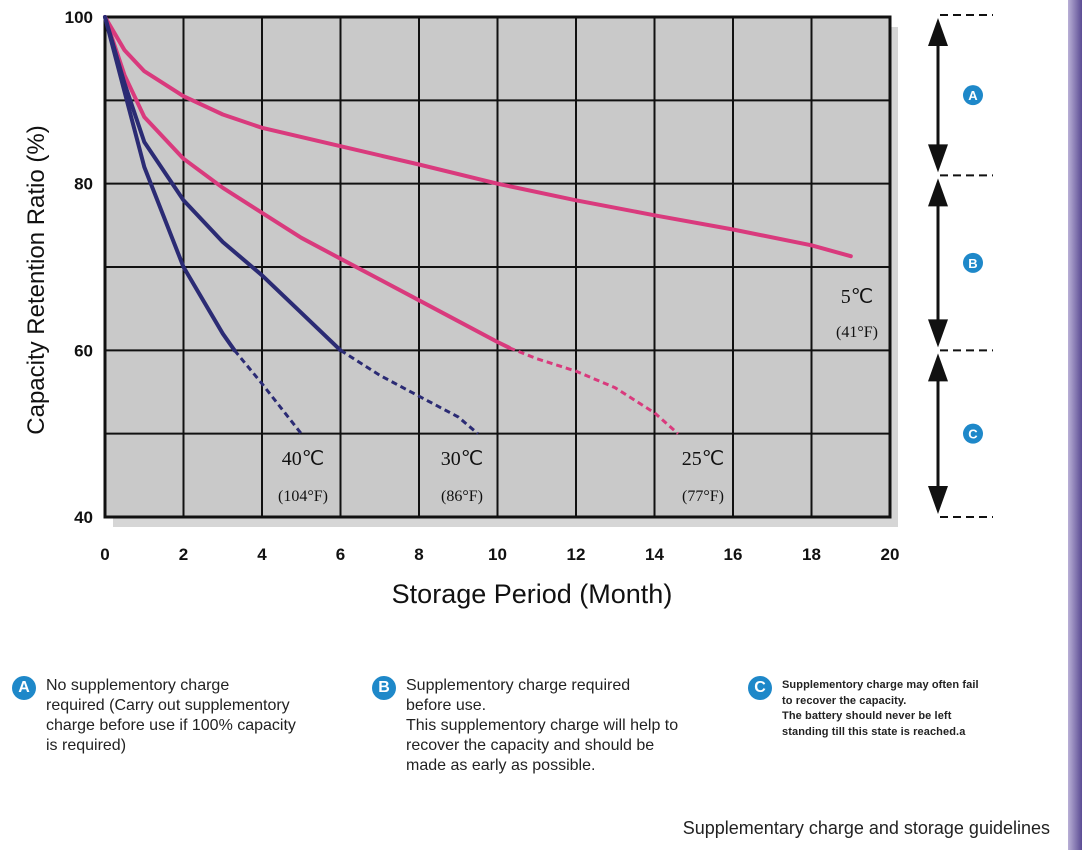 Image resolution: width=1082 pixels, height=850 pixels. Describe the element at coordinates (462, 459) in the screenshot. I see `series-temp-label: 30℃` at that location.